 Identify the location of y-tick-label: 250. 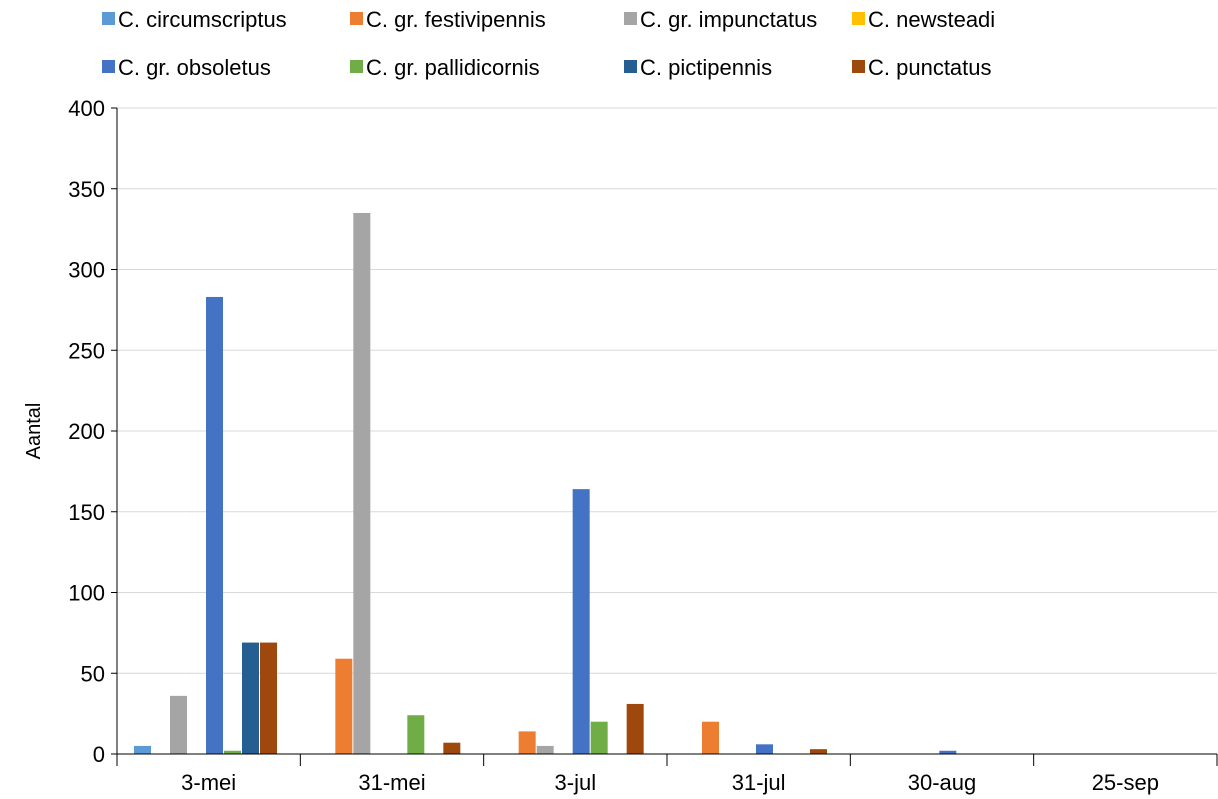
(86, 350).